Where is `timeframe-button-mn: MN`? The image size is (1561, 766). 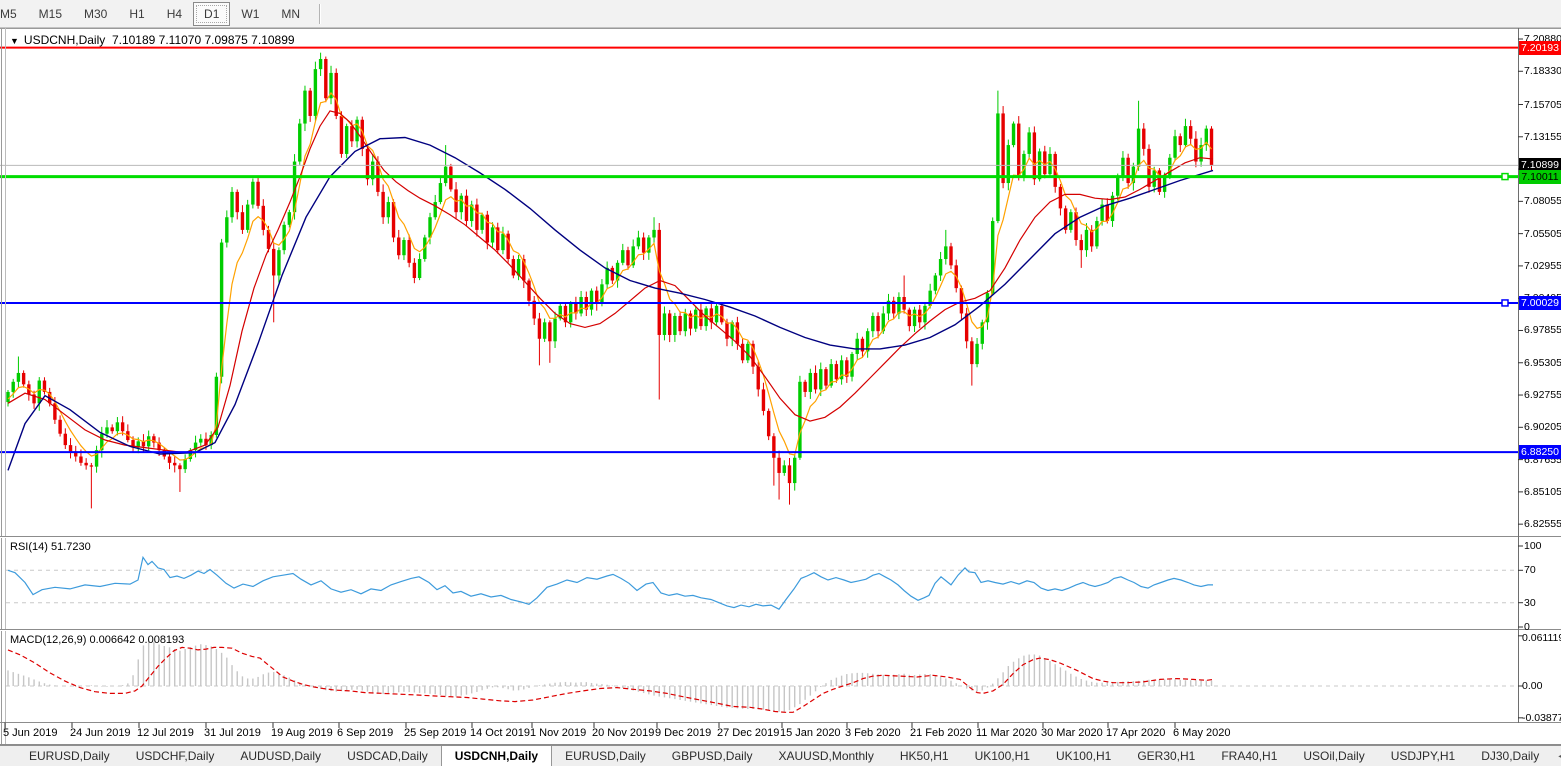
timeframe-button-mn: MN is located at coordinates (291, 13).